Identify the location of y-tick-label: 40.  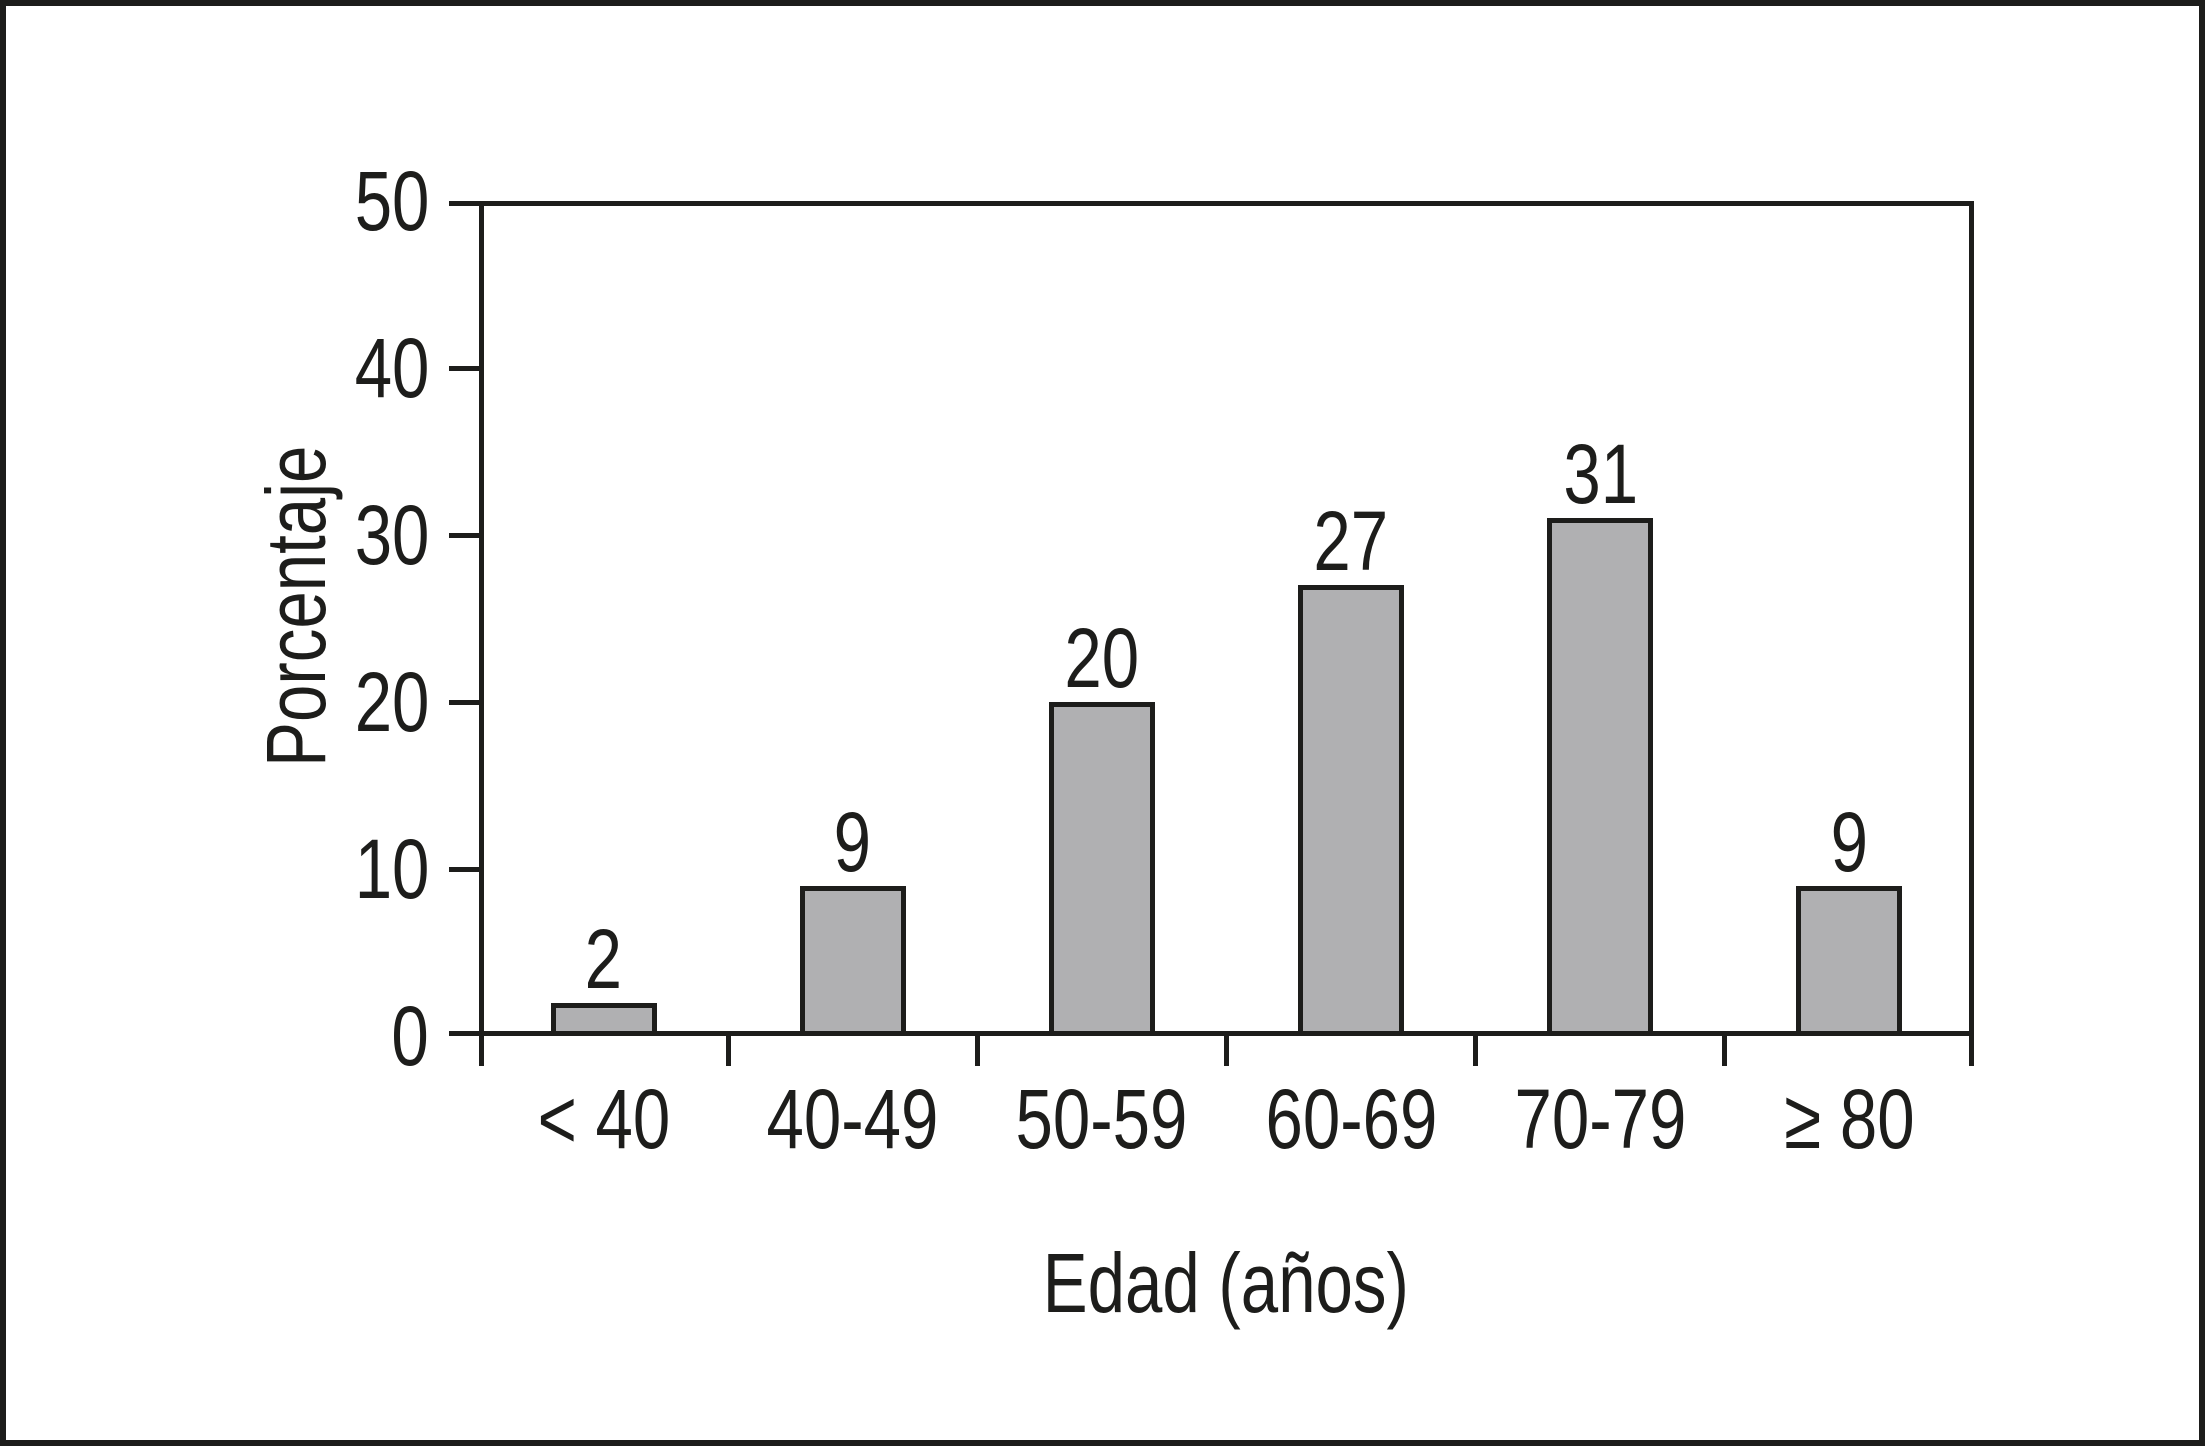
(299, 368).